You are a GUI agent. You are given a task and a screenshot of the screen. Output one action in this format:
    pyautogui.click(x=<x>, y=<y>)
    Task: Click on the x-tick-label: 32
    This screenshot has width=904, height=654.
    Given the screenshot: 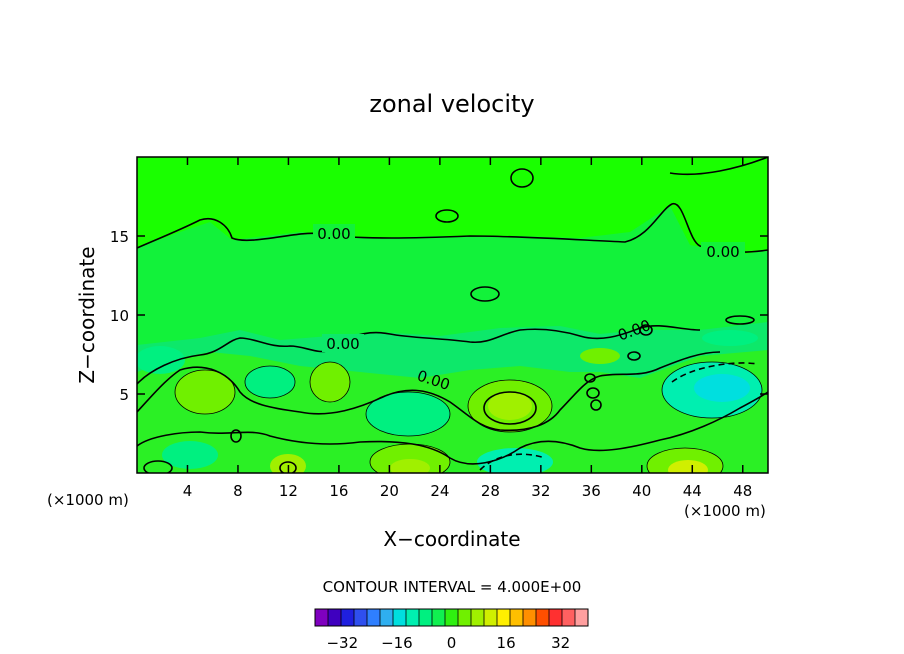 What is the action you would take?
    pyautogui.click(x=540, y=491)
    